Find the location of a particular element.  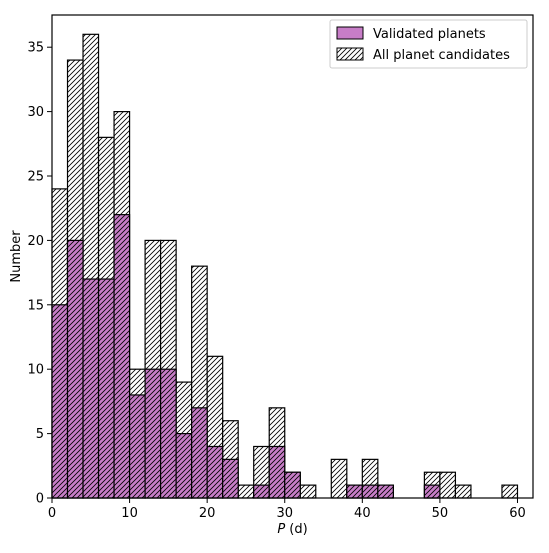

x-tick-label-20: 20 is located at coordinates (207, 513).